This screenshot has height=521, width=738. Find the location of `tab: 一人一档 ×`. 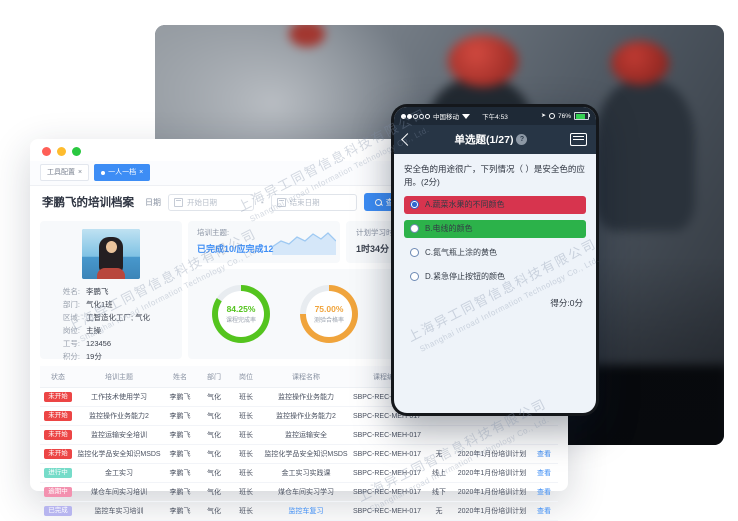

tab: 一人一档 × is located at coordinates (122, 172).